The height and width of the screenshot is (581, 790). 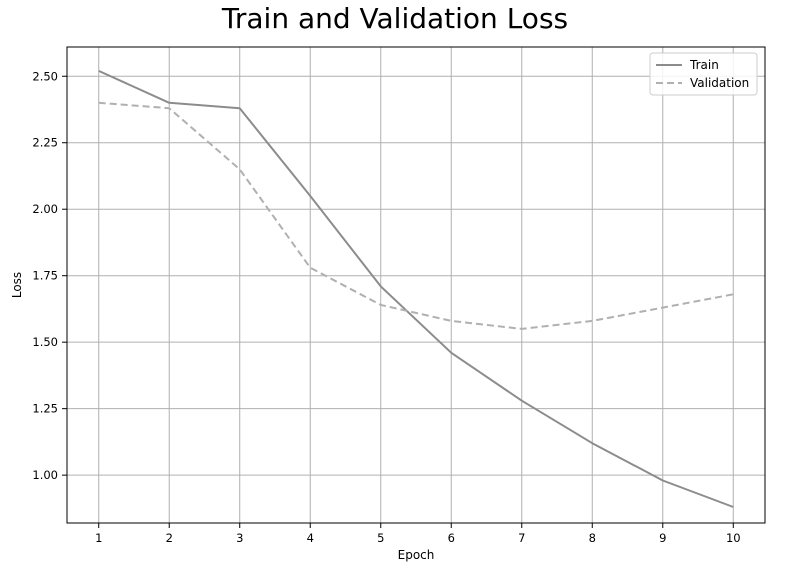 What do you see at coordinates (733, 538) in the screenshot?
I see `x-tick-label: 10` at bounding box center [733, 538].